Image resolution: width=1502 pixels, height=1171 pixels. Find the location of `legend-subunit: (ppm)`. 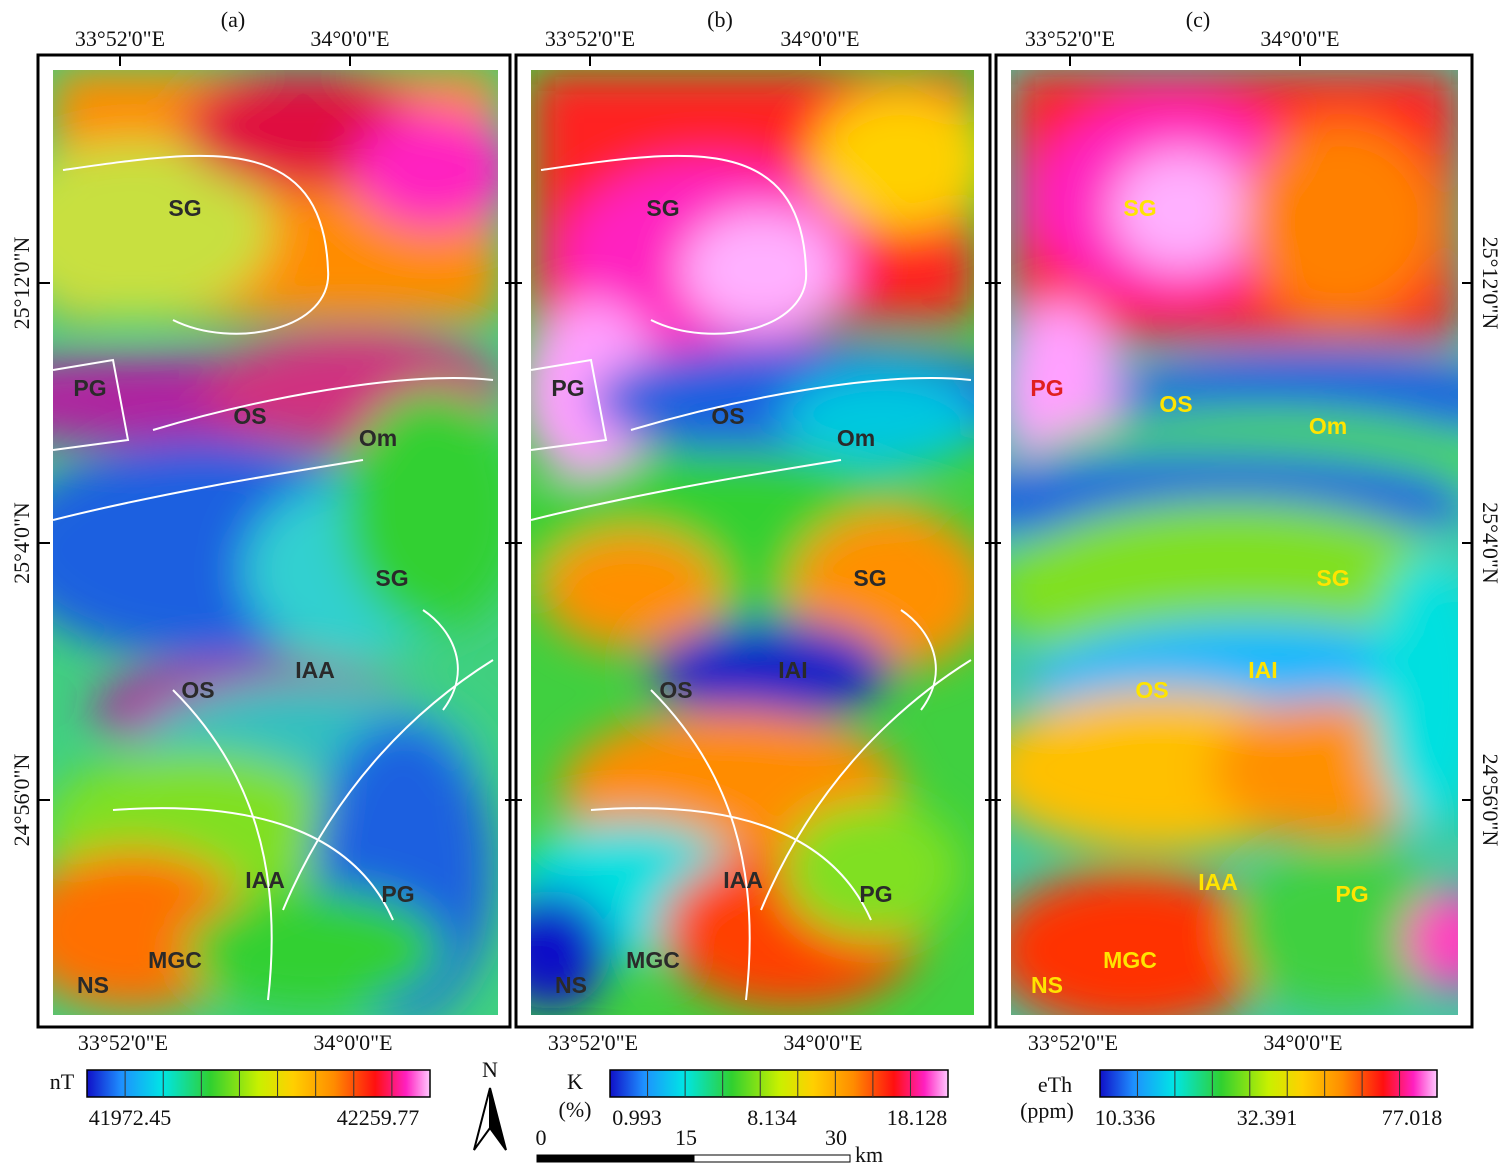

legend-subunit: (ppm) is located at coordinates (1047, 1110).